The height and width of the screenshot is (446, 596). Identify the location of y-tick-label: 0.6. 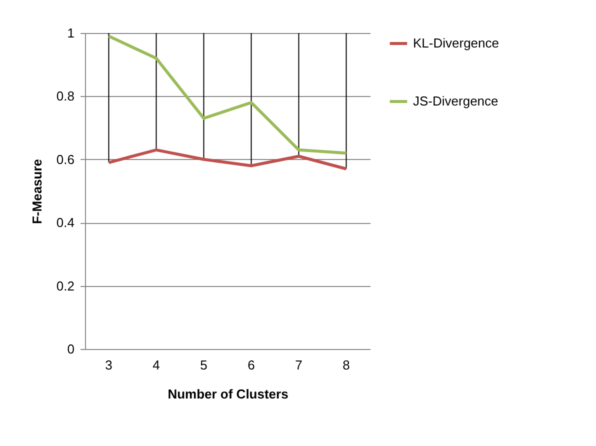
(65, 159).